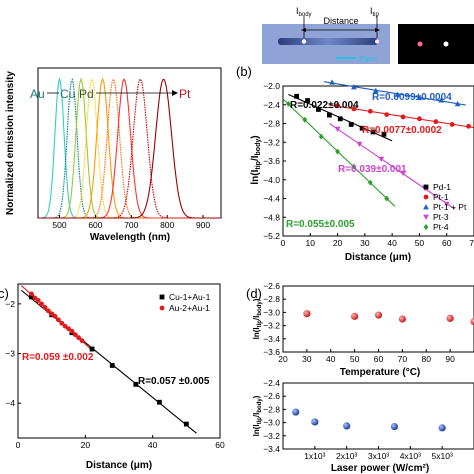 This screenshot has height=474, width=474. What do you see at coordinates (131, 225) in the screenshot?
I see `panel-a-xtick-label-2: 700` at bounding box center [131, 225].